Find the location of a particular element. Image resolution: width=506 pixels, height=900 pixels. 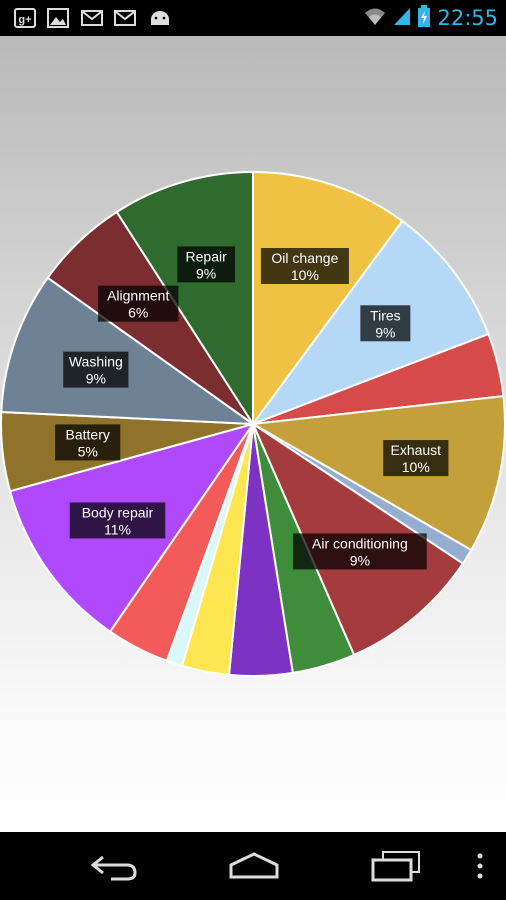

slice-label-name: Washing is located at coordinates (96, 362).